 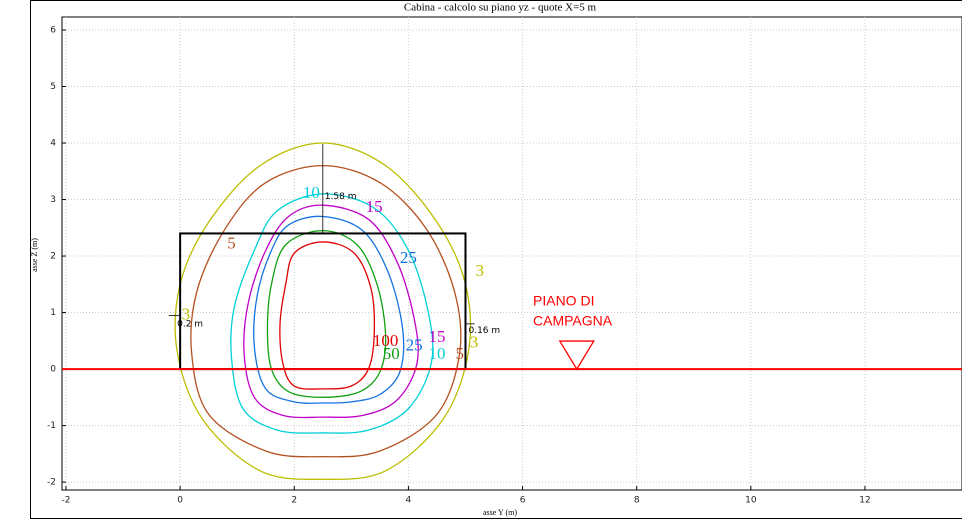 What do you see at coordinates (864, 501) in the screenshot?
I see `x-tick-label: 12` at bounding box center [864, 501].